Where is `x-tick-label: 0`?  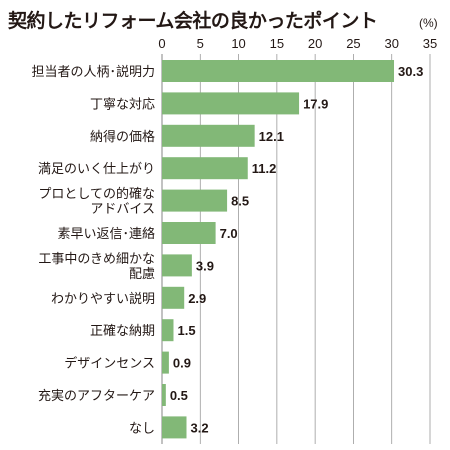
x-tick-label: 0 is located at coordinates (161, 43).